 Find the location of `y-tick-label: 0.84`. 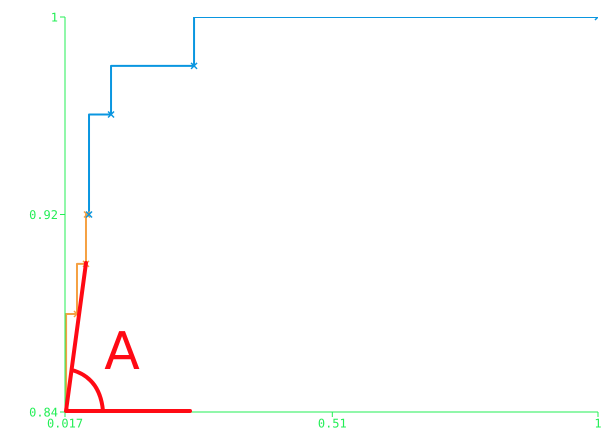

y-tick-label: 0.84 is located at coordinates (43, 412).